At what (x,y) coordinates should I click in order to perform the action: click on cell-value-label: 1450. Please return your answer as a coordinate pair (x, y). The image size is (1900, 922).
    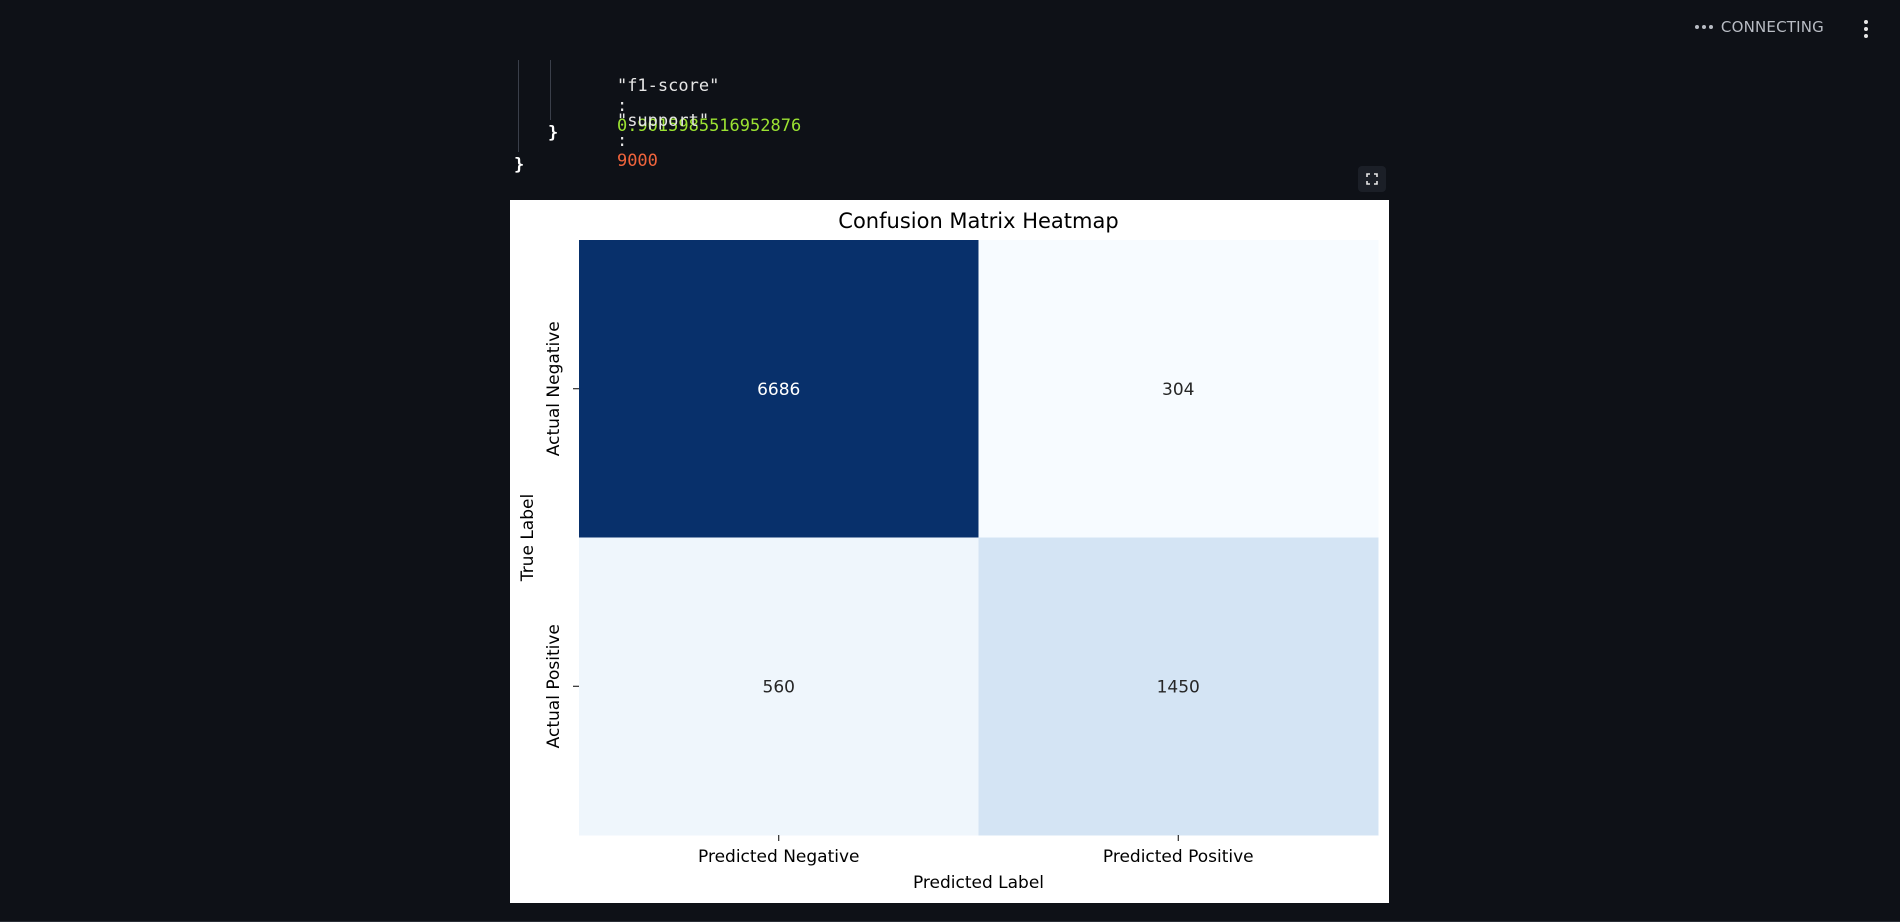
    Looking at the image, I should click on (1178, 687).